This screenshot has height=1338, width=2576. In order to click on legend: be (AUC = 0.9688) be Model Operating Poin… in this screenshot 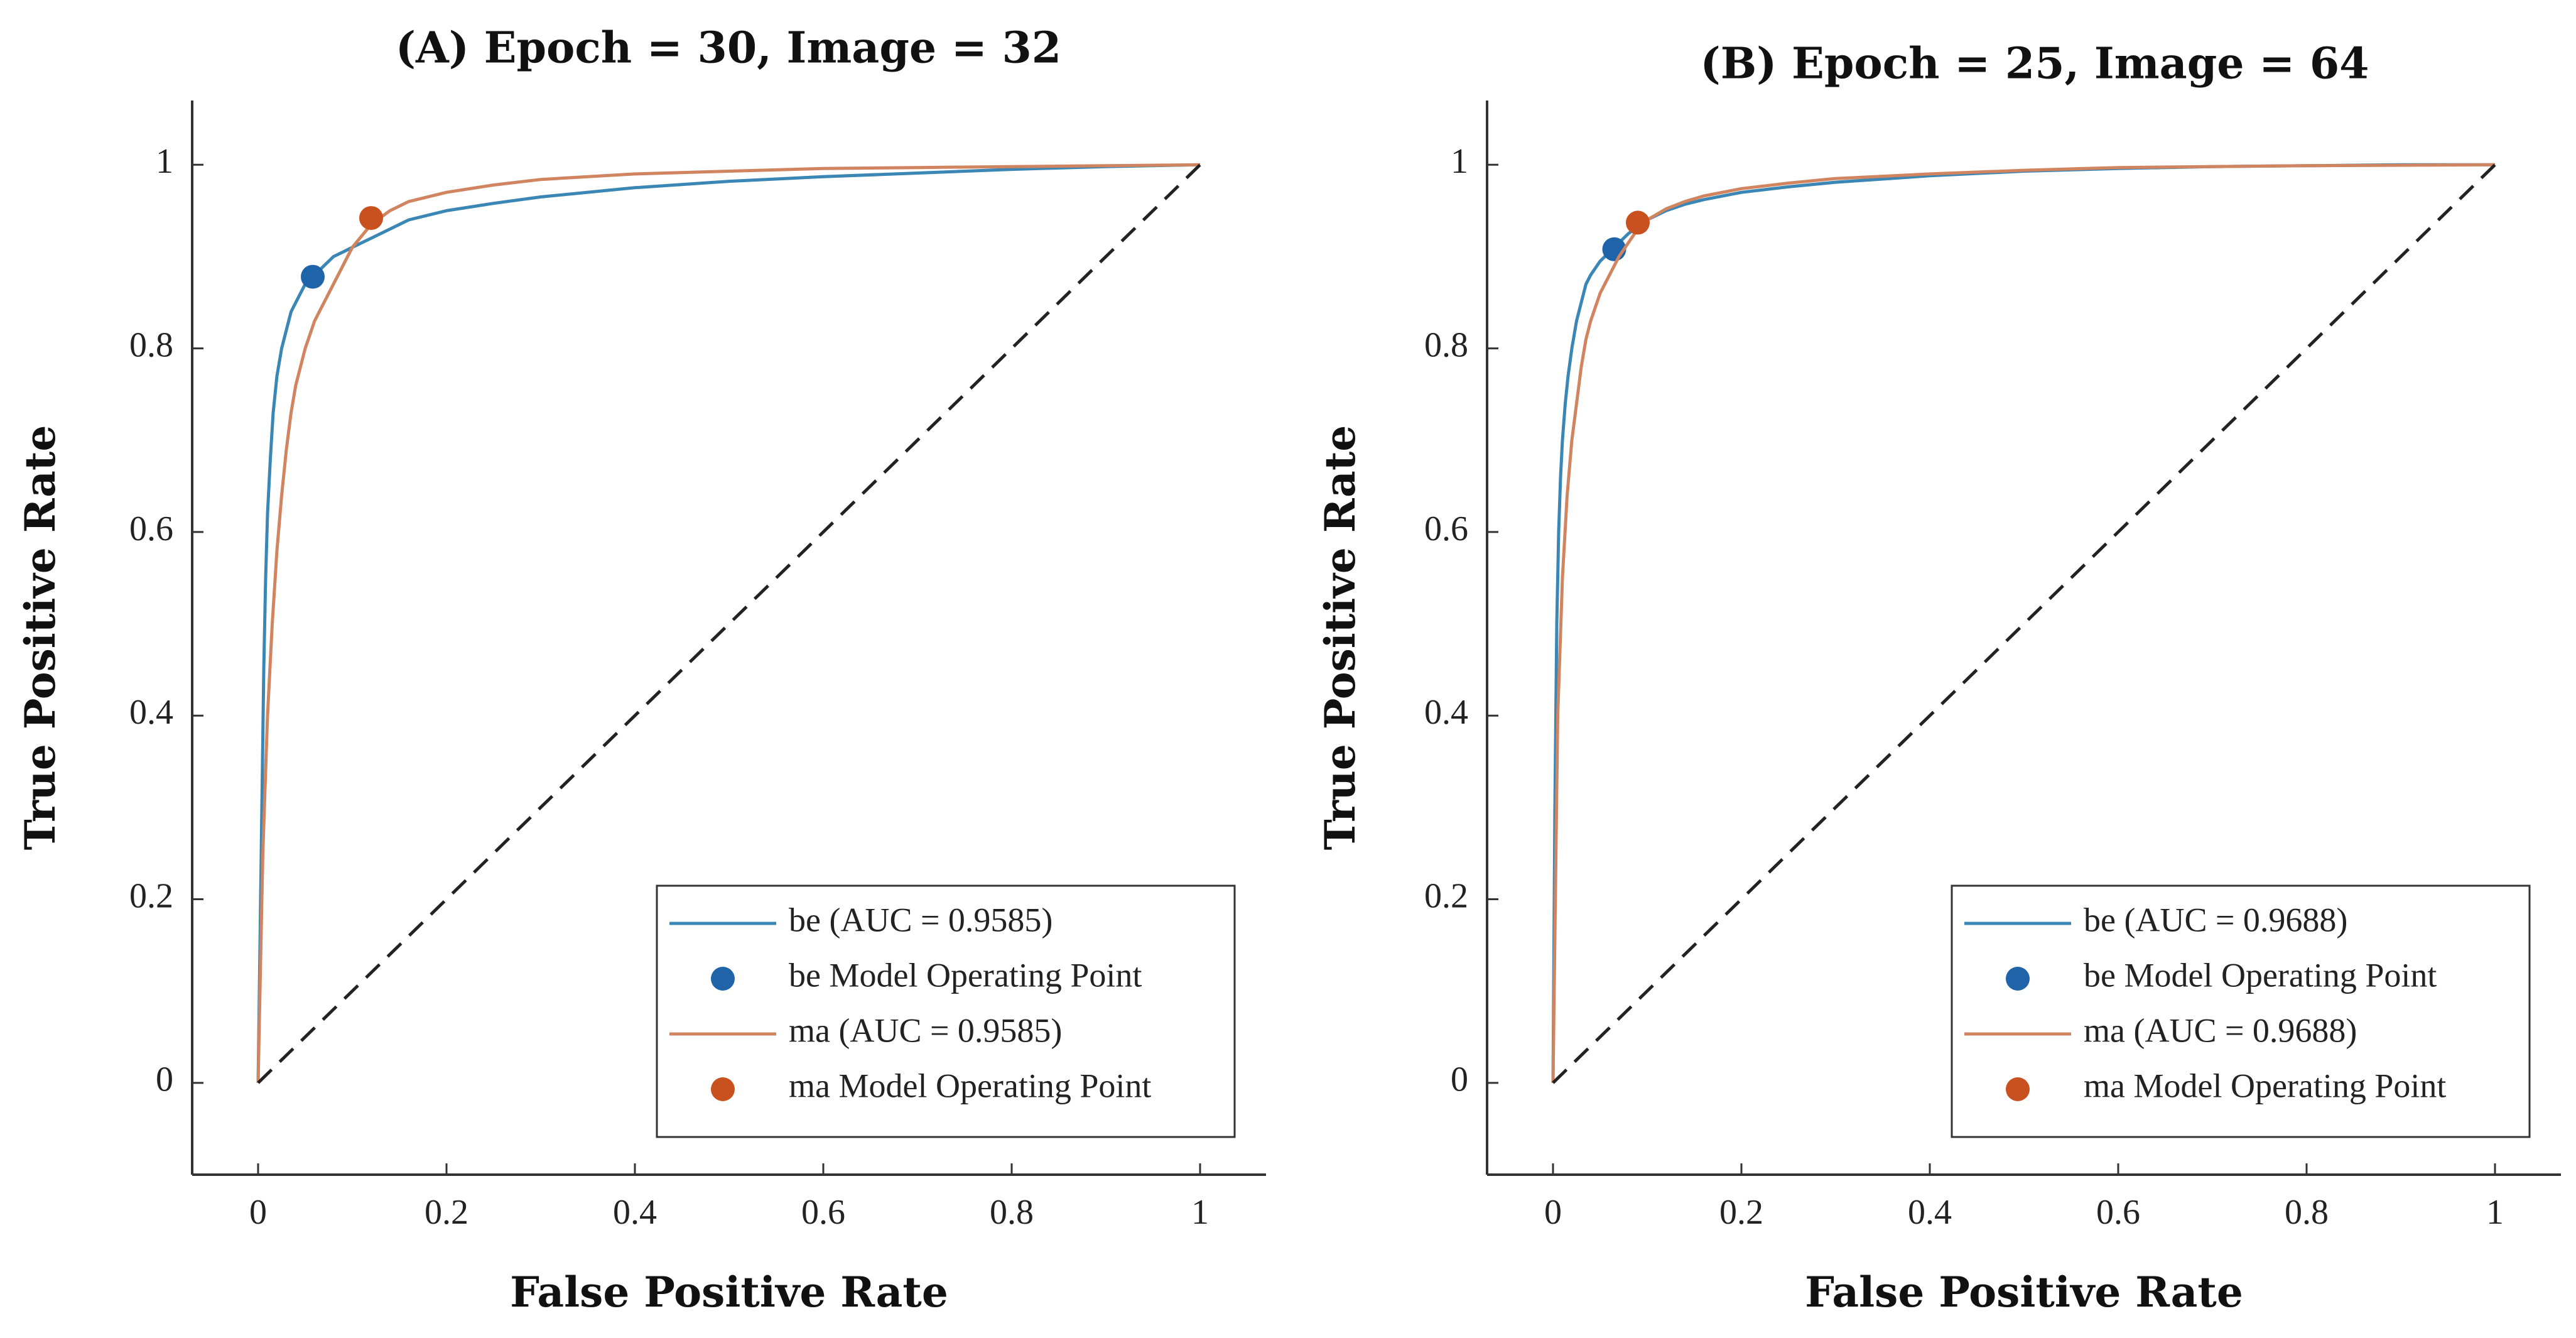, I will do `click(2241, 1011)`.